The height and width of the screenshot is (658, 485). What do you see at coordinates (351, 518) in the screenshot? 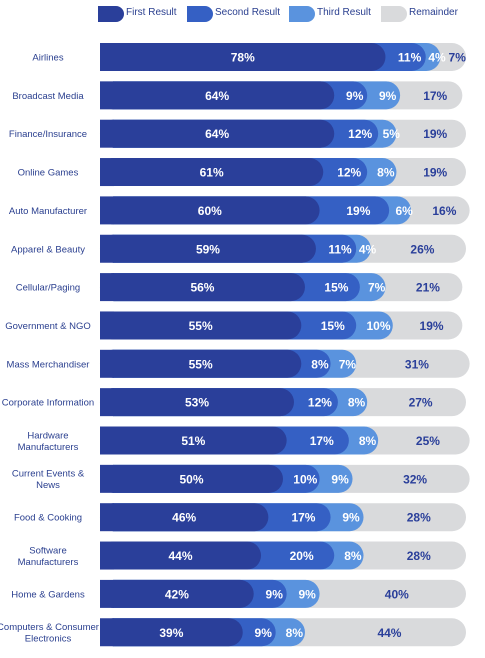
I see `value-label-third-result-food-cooking: 9%` at bounding box center [351, 518].